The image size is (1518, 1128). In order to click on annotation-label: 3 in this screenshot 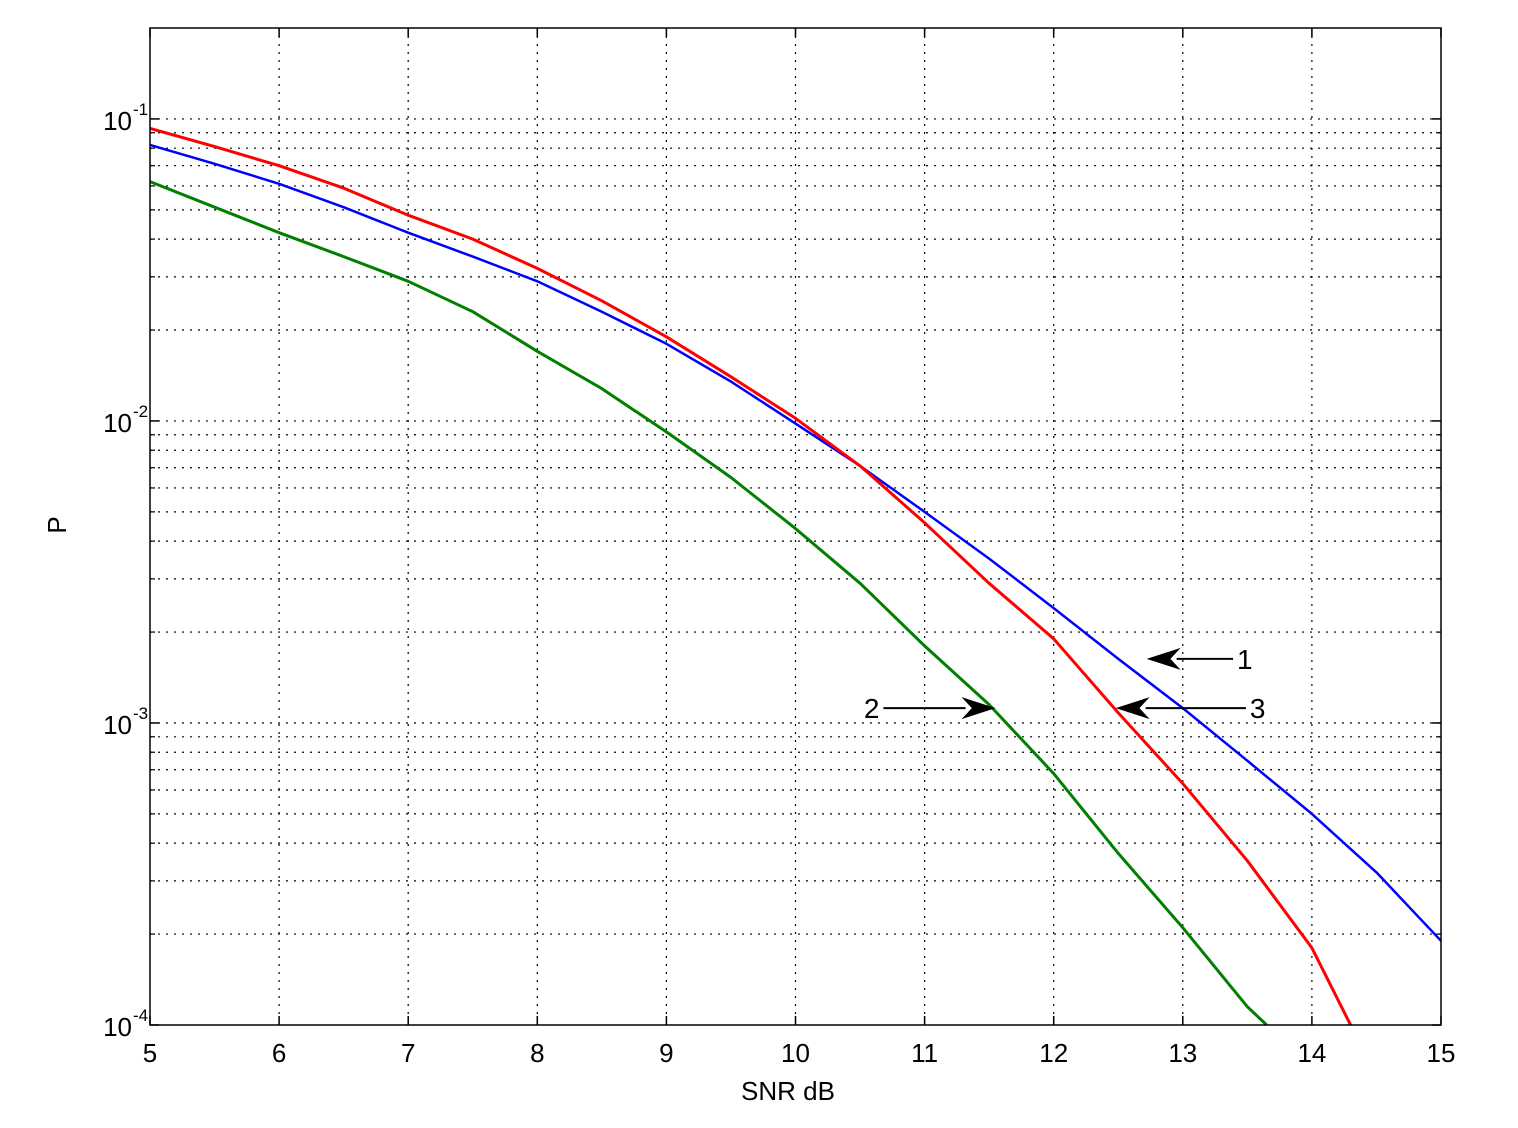, I will do `click(1258, 708)`.